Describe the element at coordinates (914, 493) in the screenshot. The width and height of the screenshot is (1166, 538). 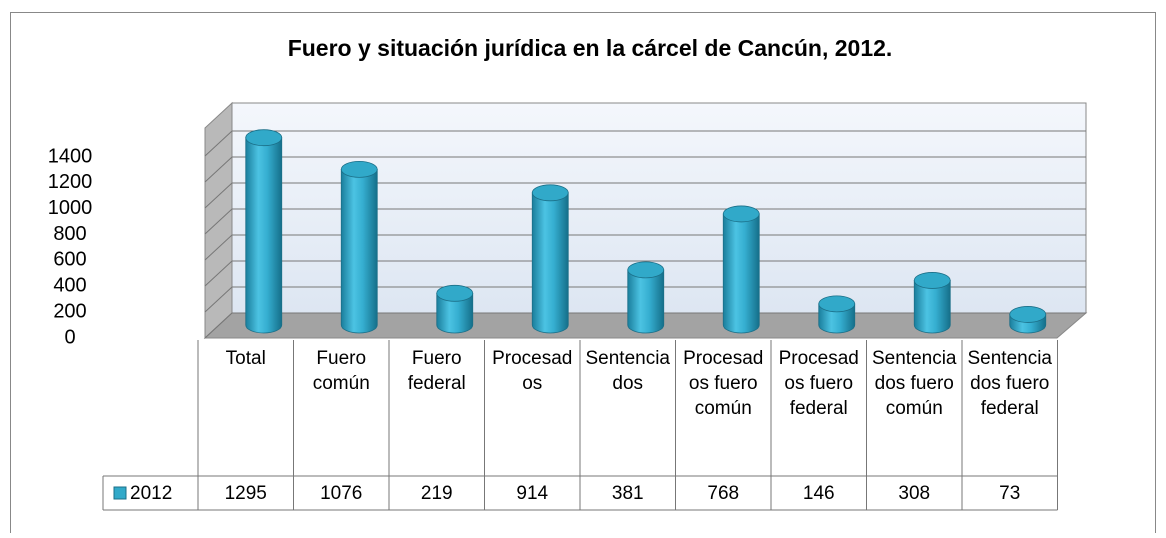
I see `value-label: 308` at that location.